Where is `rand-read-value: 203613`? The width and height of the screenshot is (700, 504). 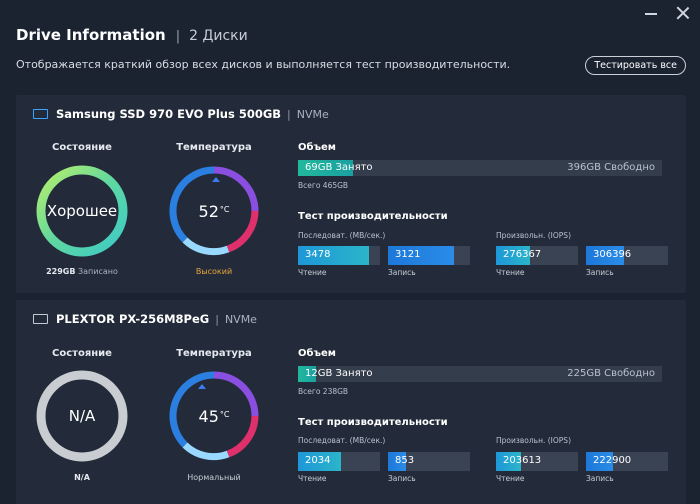
rand-read-value: 203613 is located at coordinates (522, 460).